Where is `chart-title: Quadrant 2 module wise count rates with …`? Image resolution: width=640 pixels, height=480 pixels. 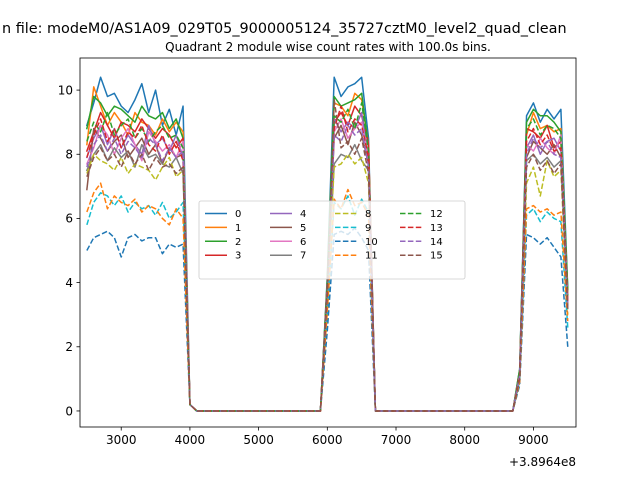 chart-title: Quadrant 2 module wise count rates with … is located at coordinates (328, 47).